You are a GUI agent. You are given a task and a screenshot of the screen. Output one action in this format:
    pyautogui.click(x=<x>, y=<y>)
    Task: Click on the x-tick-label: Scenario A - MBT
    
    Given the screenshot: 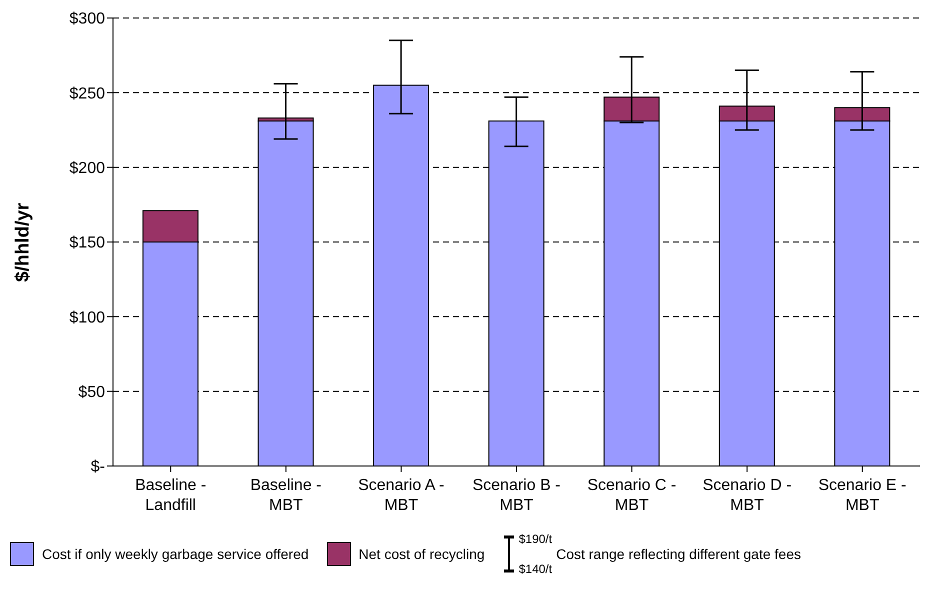 What is the action you would take?
    pyautogui.click(x=401, y=495)
    